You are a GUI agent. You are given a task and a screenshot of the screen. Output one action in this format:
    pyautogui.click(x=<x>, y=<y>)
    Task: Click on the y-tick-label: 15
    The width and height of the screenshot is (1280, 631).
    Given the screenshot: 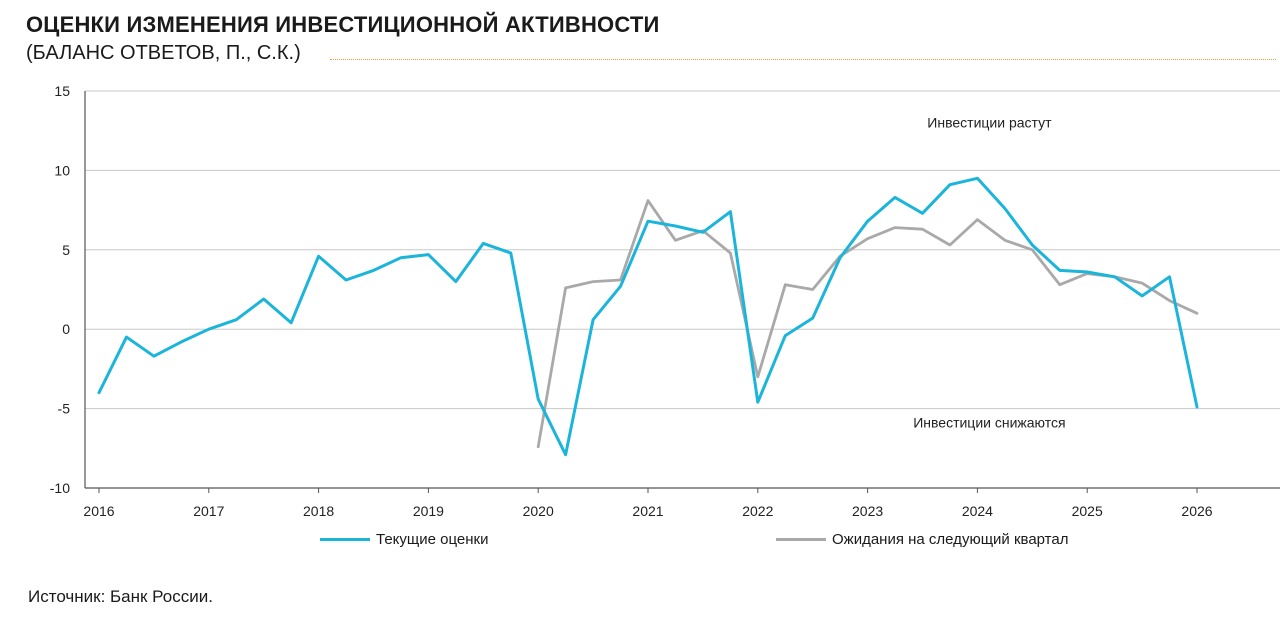 What is the action you would take?
    pyautogui.click(x=62, y=91)
    